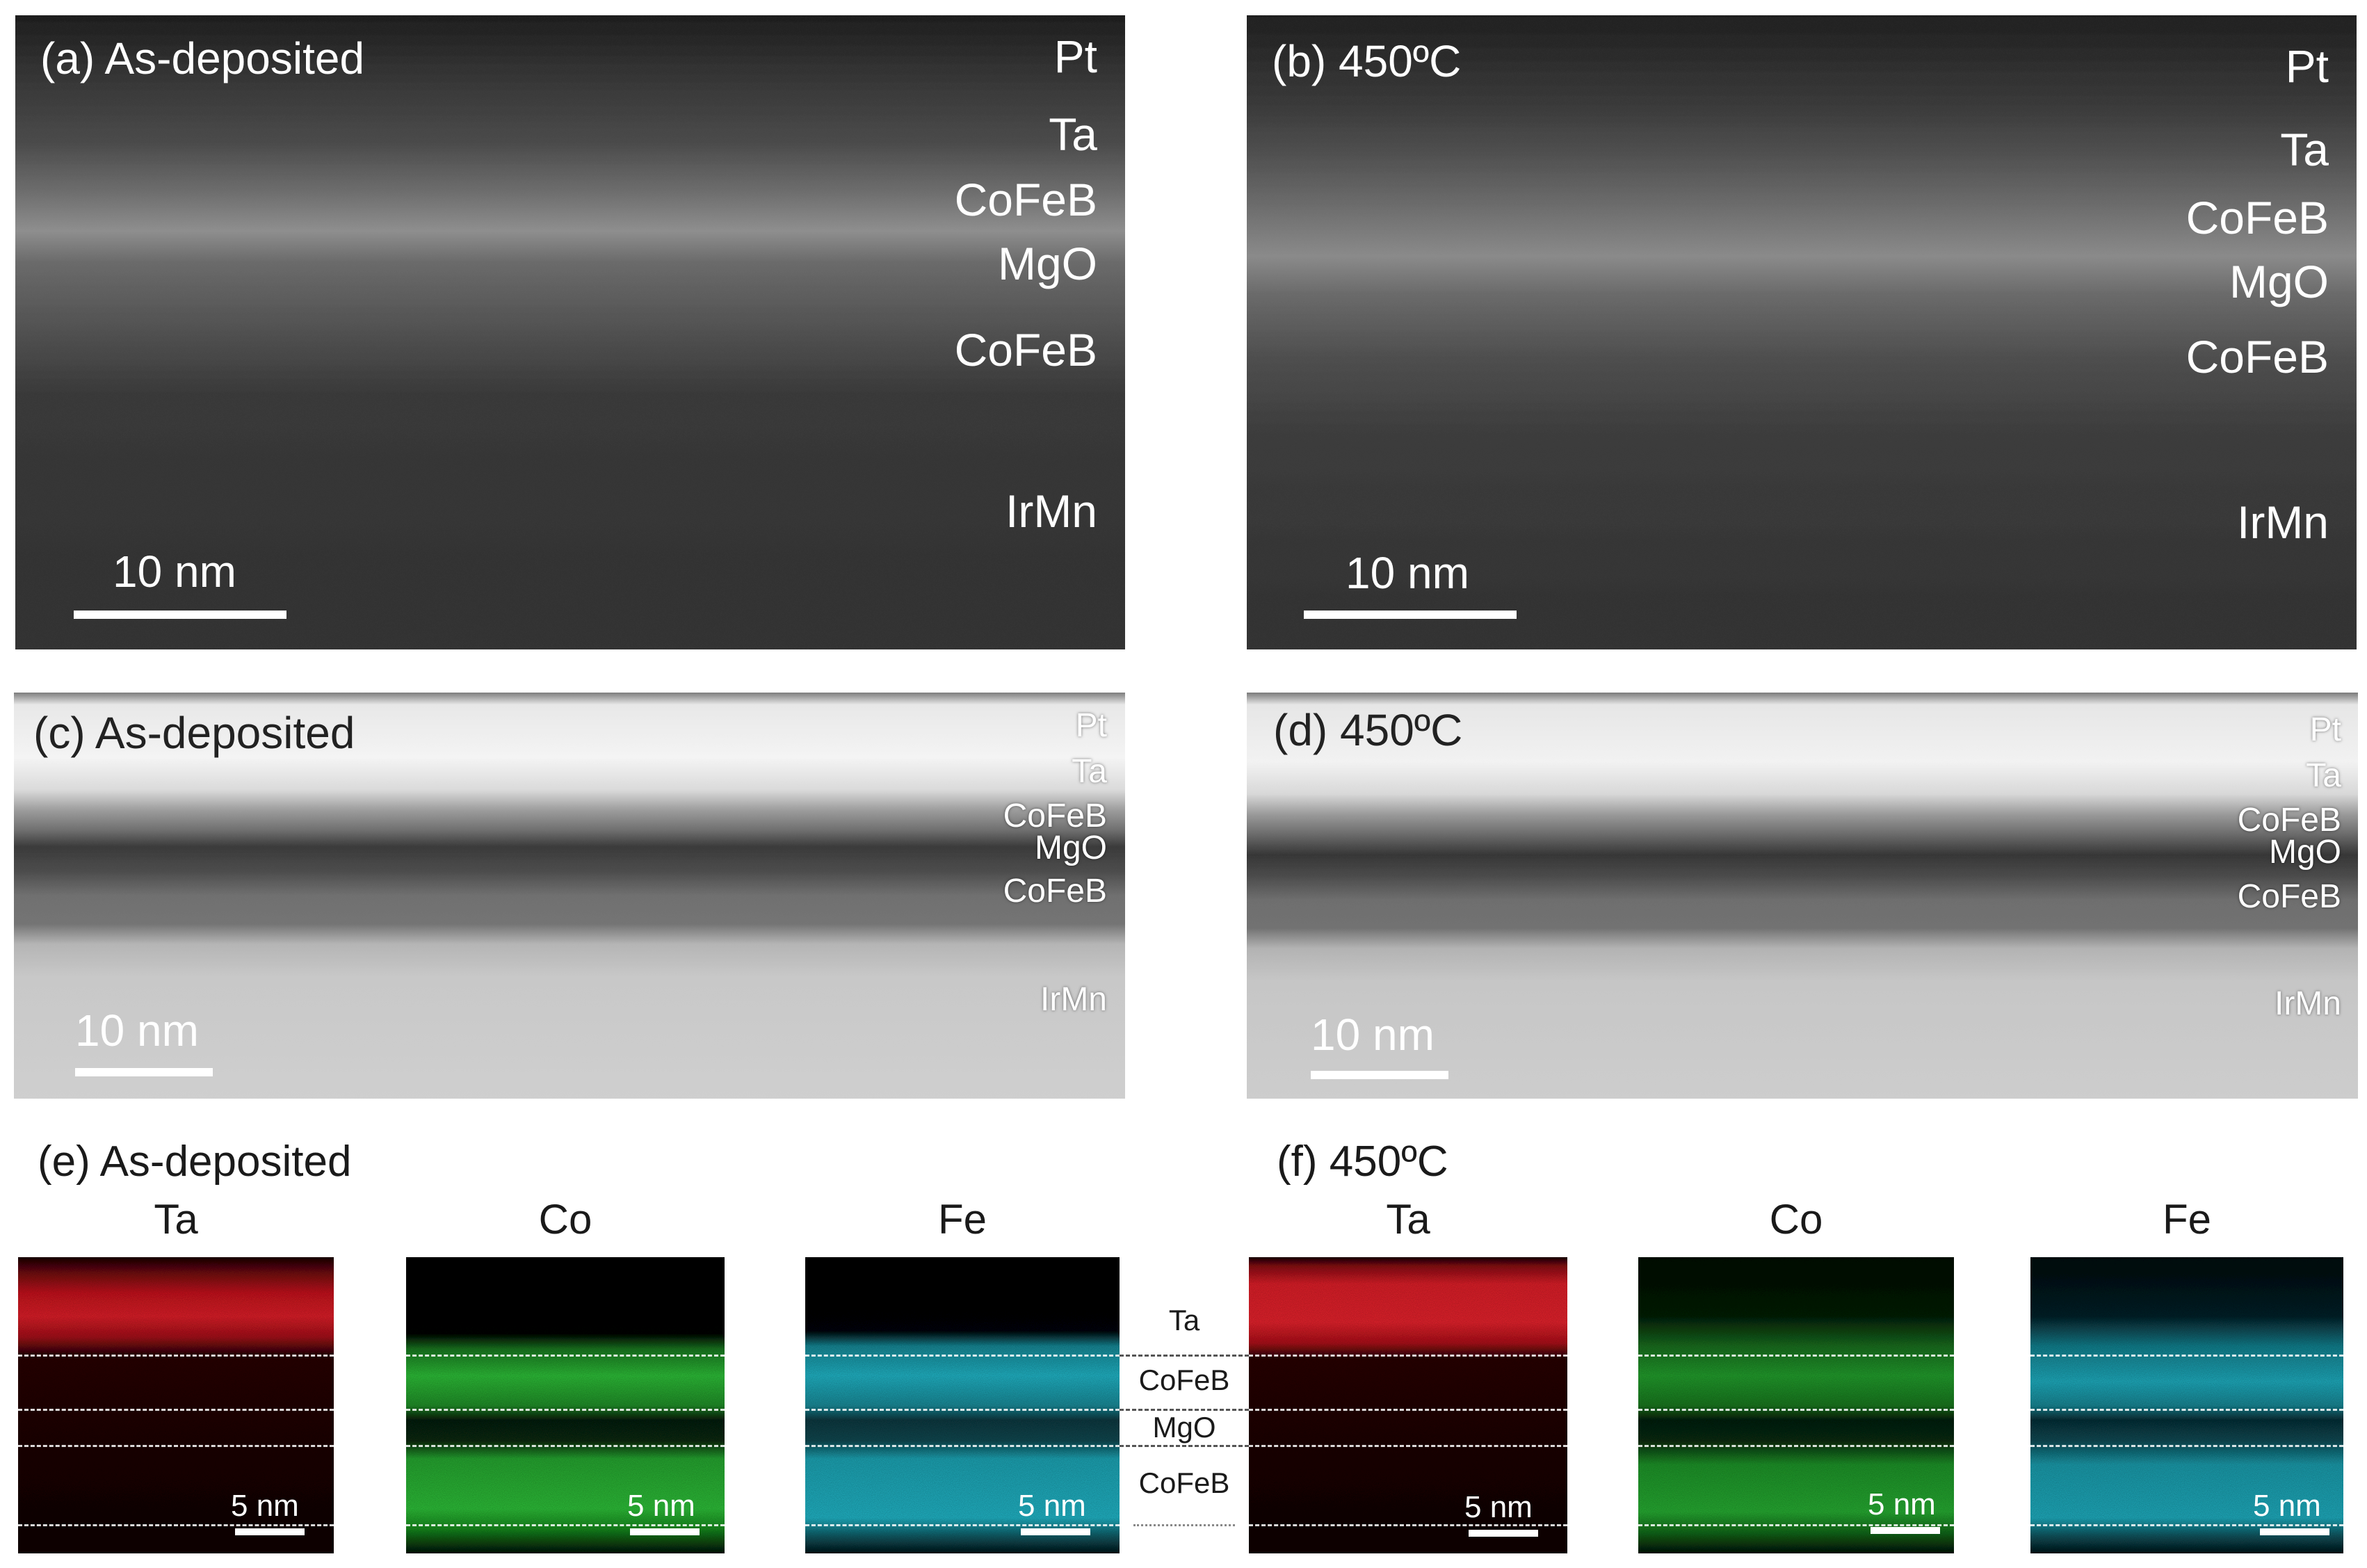 The height and width of the screenshot is (1568, 2367). I want to click on map-title-co-e: Co, so click(565, 1219).